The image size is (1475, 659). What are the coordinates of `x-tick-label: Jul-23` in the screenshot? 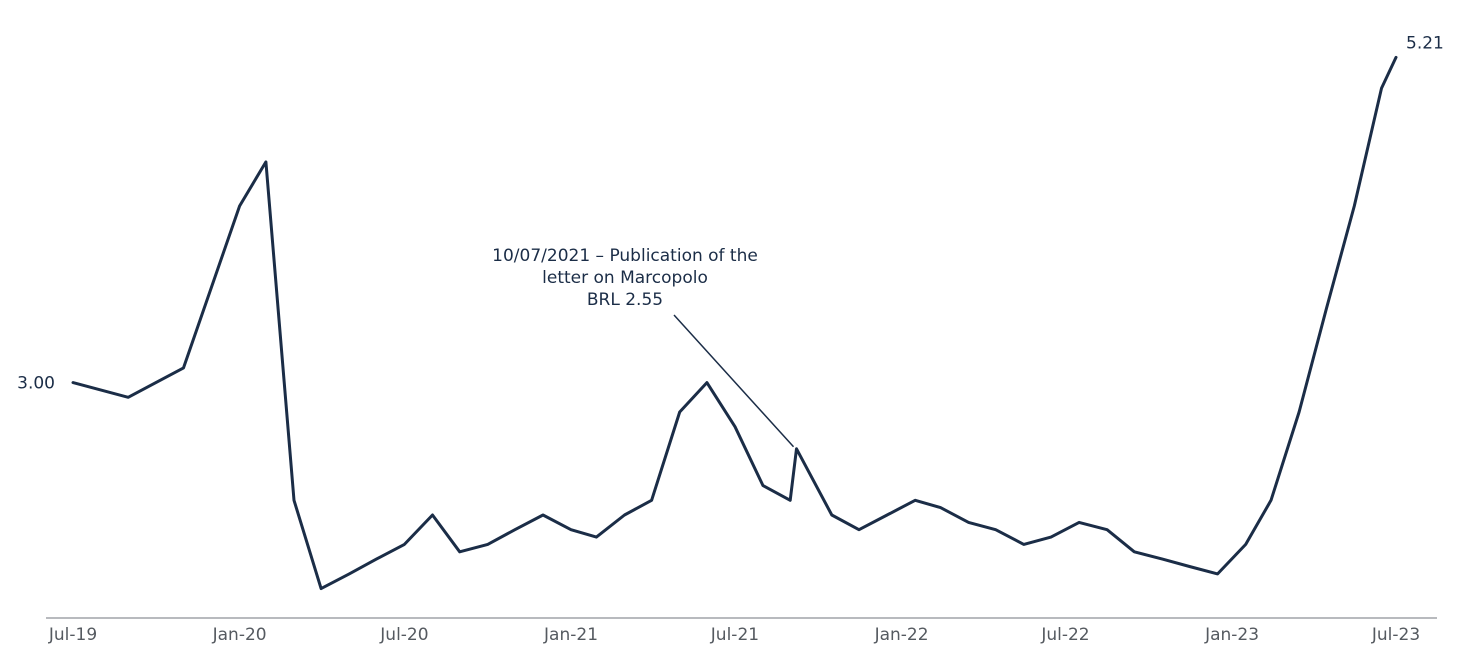 It's located at (1395, 635).